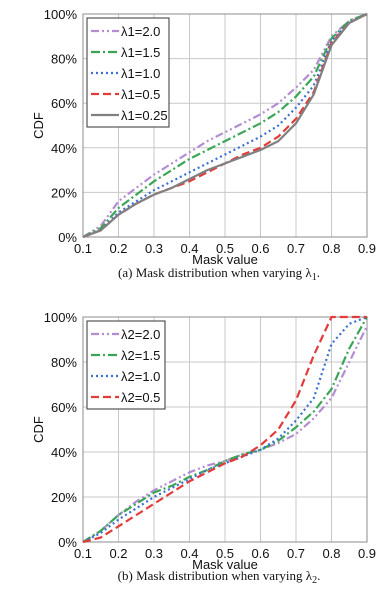 This screenshot has width=384, height=605. Describe the element at coordinates (314, 277) in the screenshot. I see `caption-subscript: 1` at that location.